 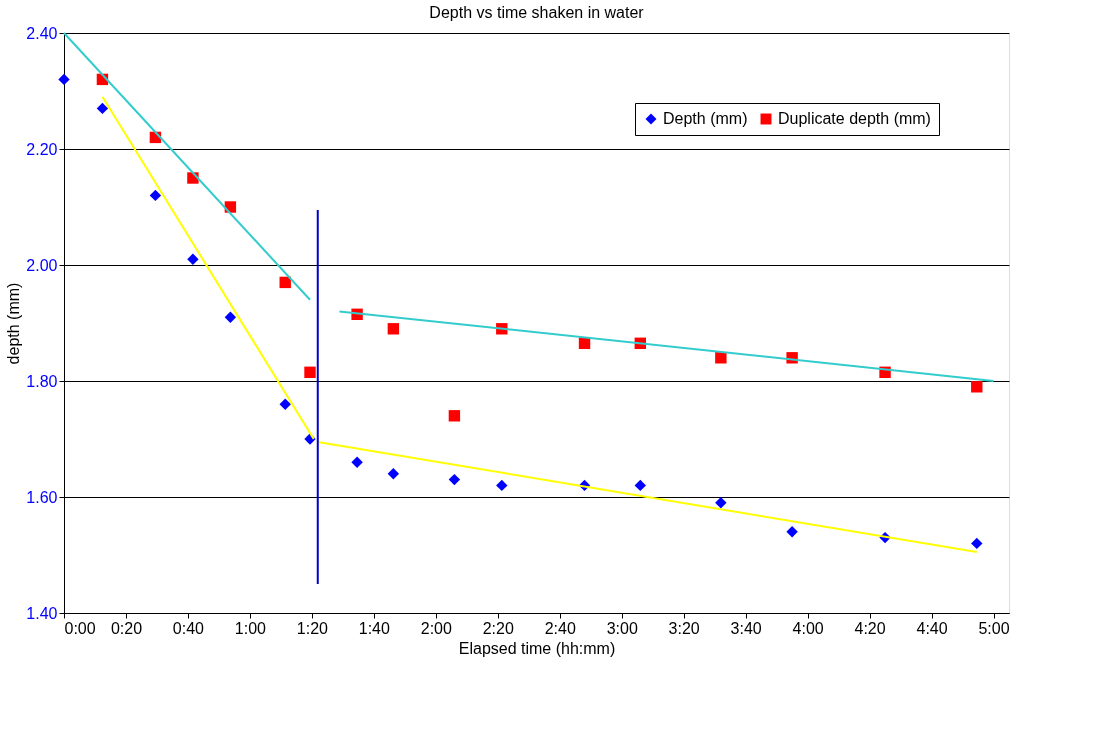 What do you see at coordinates (250, 628) in the screenshot?
I see `x-tick-label: 1:00` at bounding box center [250, 628].